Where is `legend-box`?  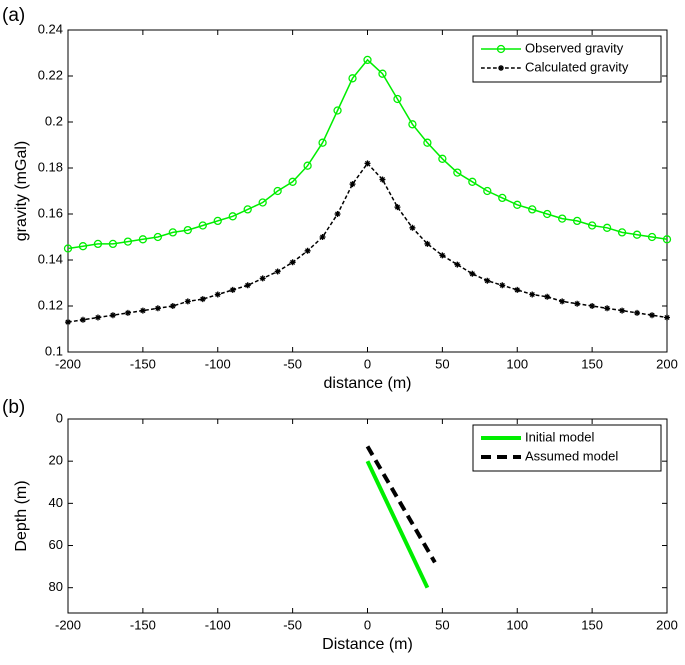
legend-box is located at coordinates (567, 448).